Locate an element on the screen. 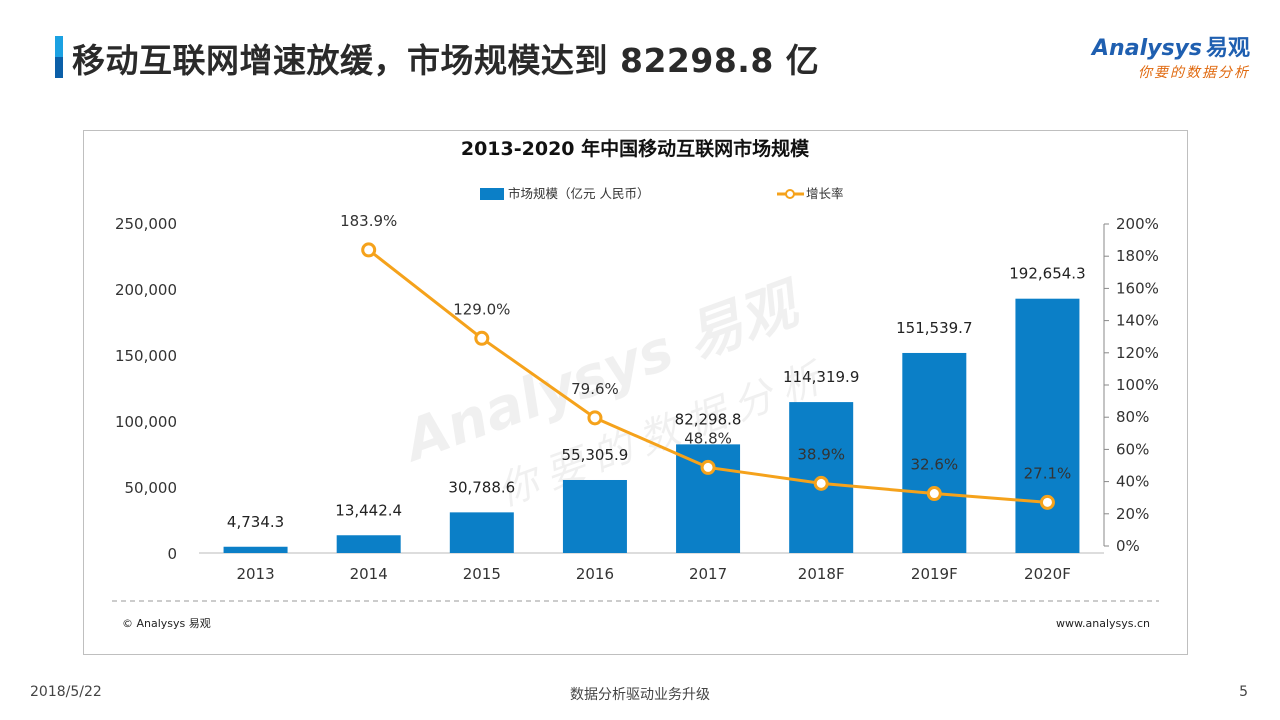  growth-point-2018F is located at coordinates (821, 483).